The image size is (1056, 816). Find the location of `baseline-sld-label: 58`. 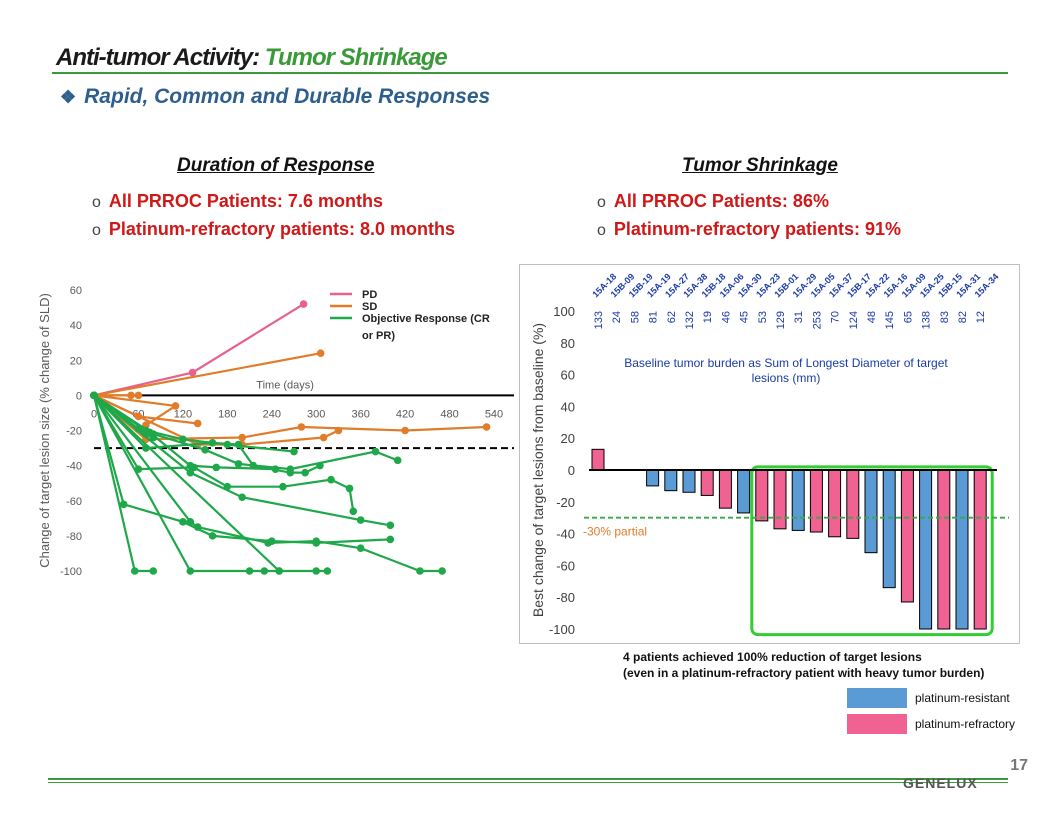

baseline-sld-label: 58 is located at coordinates (635, 317).